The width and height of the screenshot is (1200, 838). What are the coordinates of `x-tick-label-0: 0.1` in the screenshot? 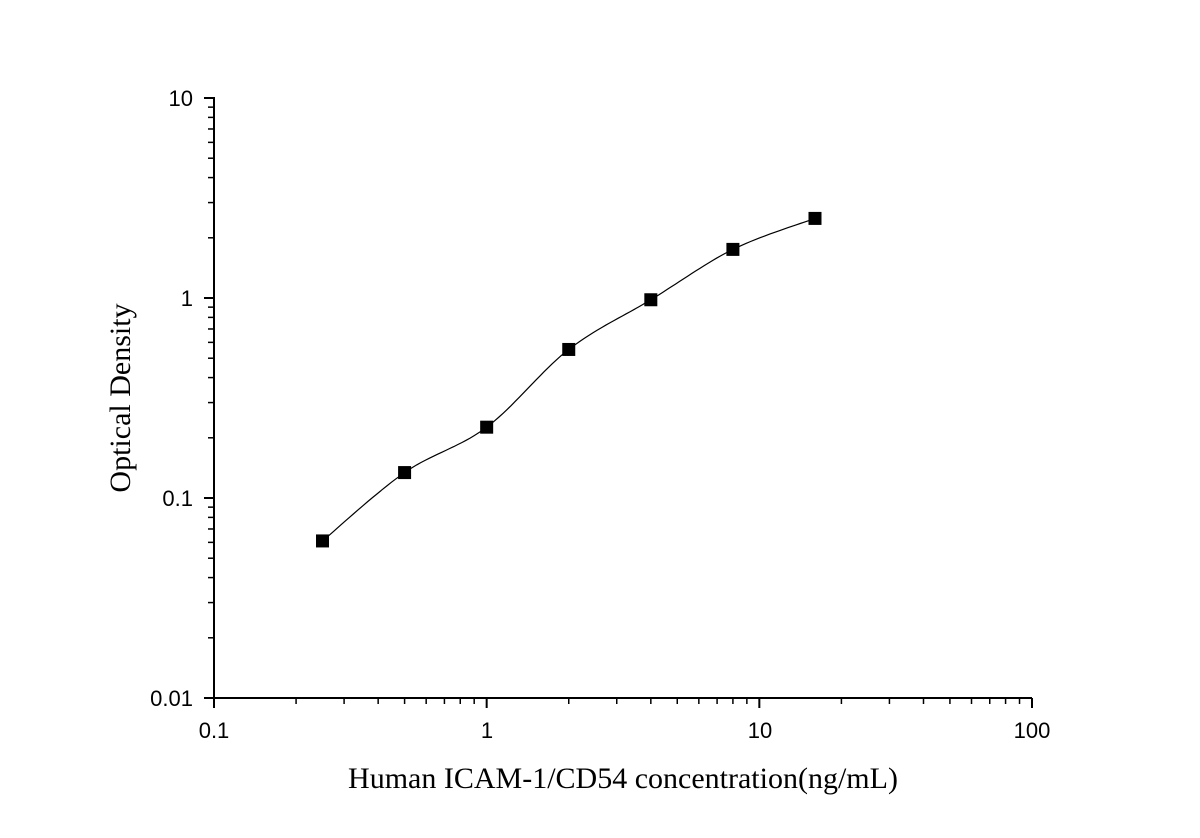 It's located at (214, 730).